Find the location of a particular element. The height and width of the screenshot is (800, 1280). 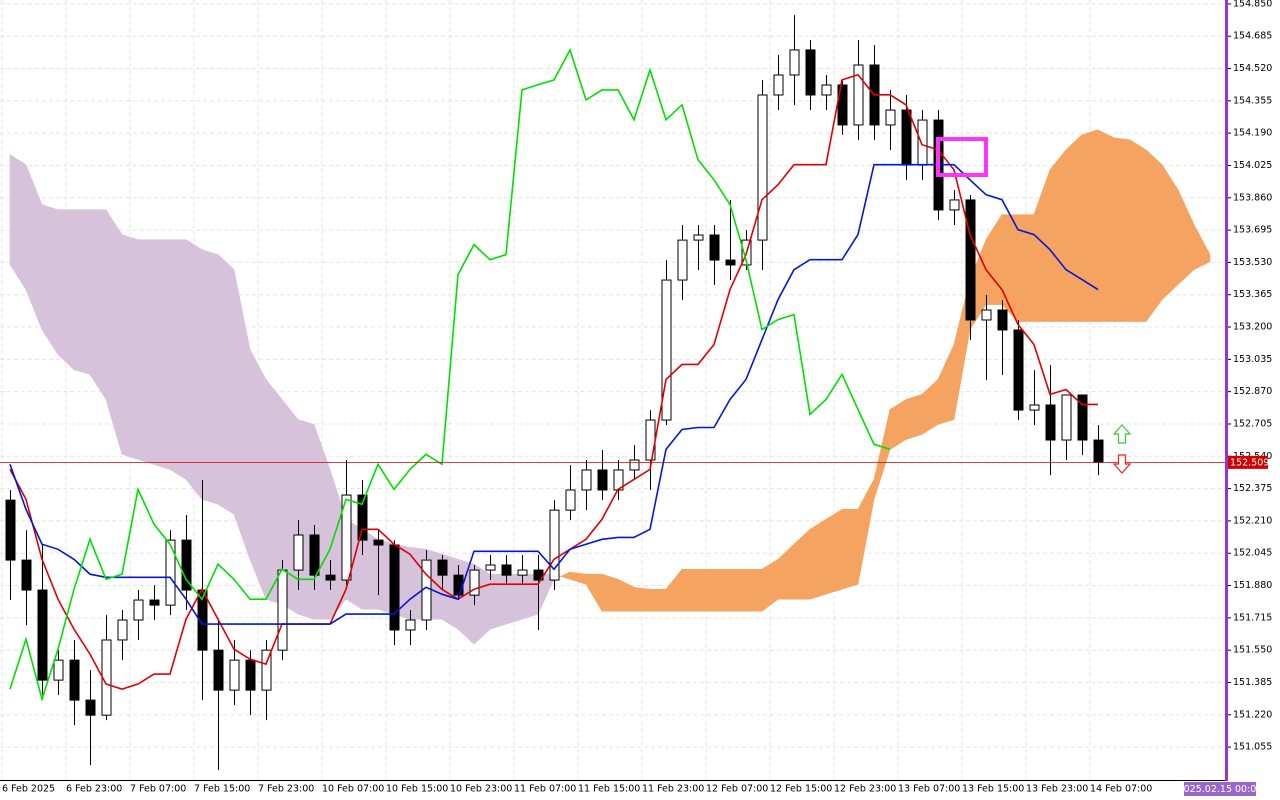

x-tick-label: 10 Feb 07:00 is located at coordinates (353, 789).